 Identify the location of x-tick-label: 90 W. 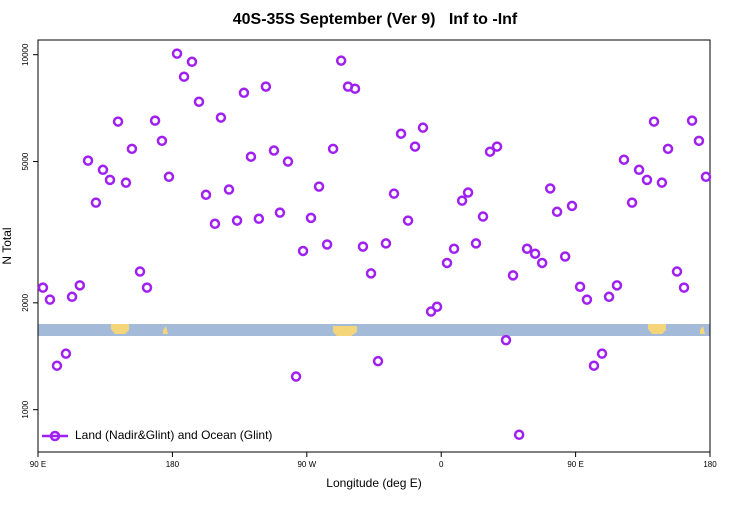
(306, 464).